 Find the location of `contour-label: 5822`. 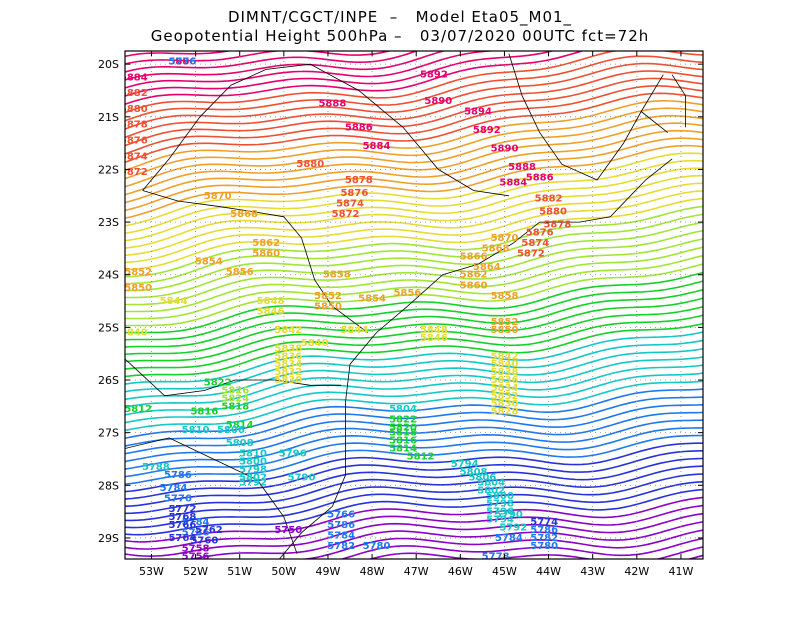

contour-label: 5822 is located at coordinates (218, 383).